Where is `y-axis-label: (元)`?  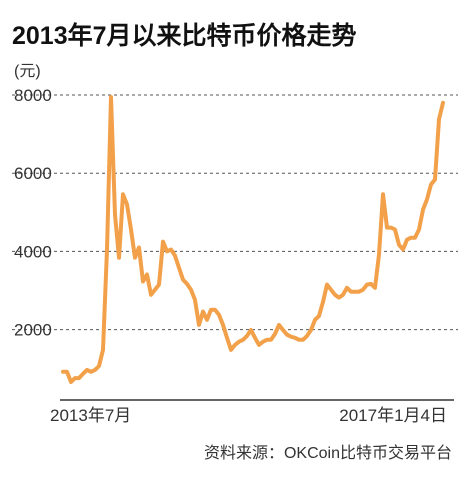 y-axis-label: (元) is located at coordinates (27, 71).